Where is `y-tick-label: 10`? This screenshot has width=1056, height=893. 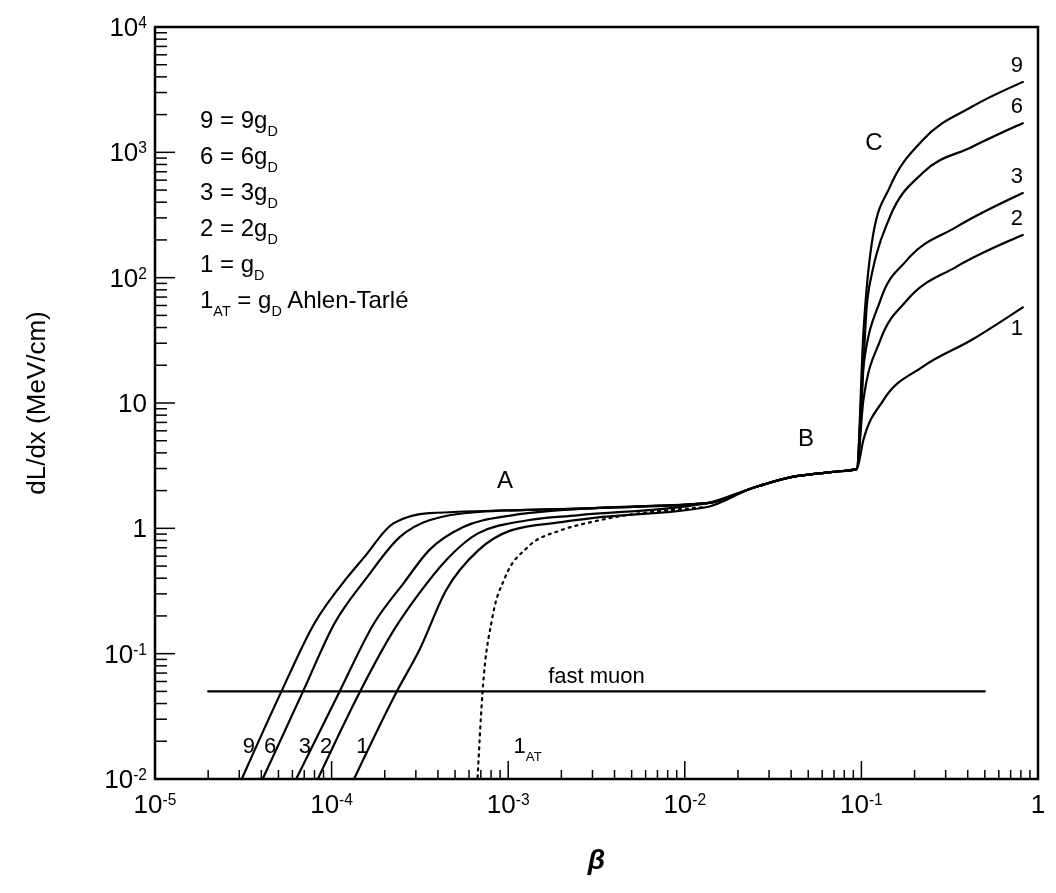
y-tick-label: 10 is located at coordinates (132, 403).